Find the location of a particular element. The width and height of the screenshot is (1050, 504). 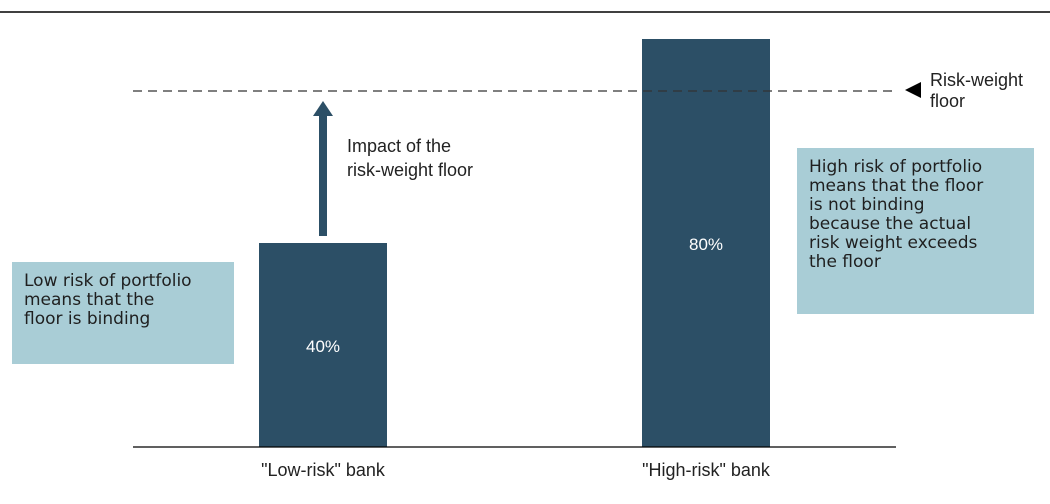

floor-label: Risk-weight floor is located at coordinates (976, 90).